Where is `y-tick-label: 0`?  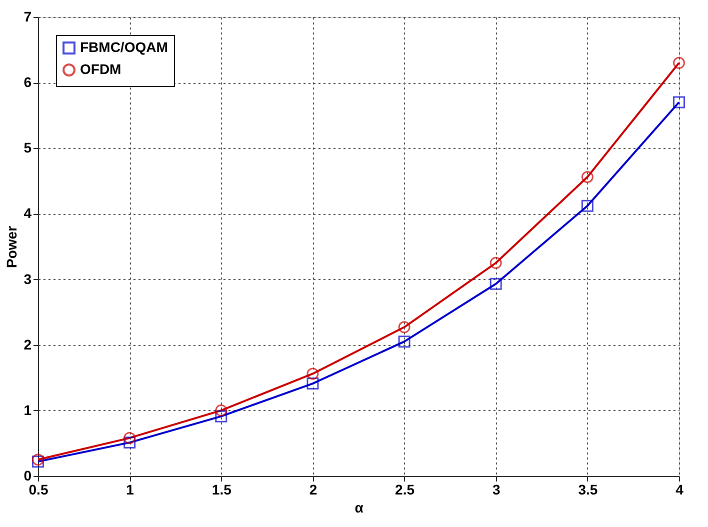
y-tick-label: 0 is located at coordinates (28, 476).